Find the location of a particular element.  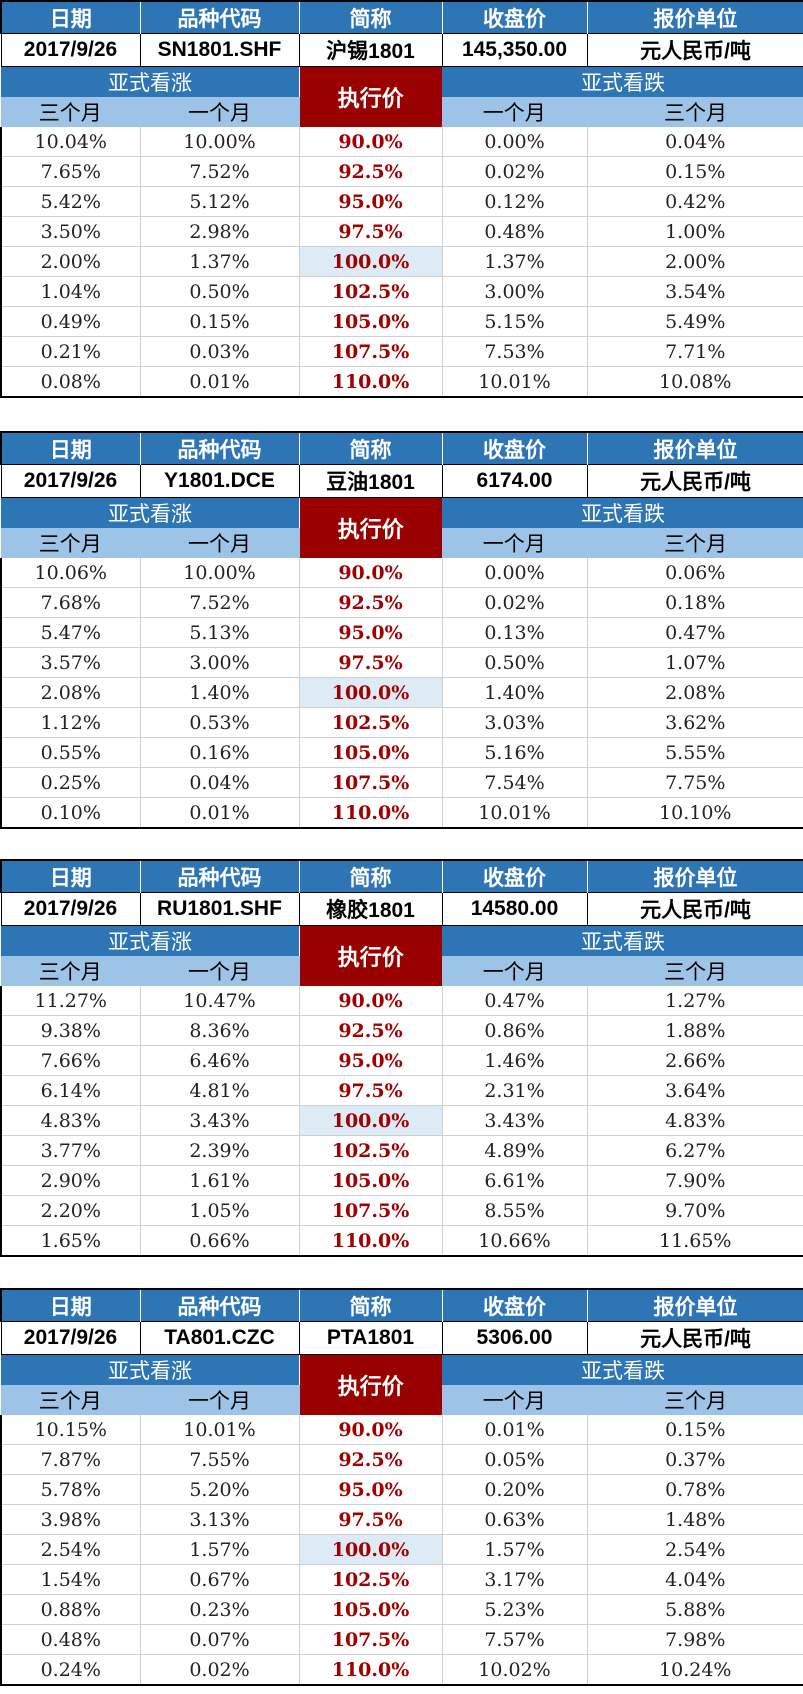

call-1m-cell: 1.57% is located at coordinates (220, 1549).